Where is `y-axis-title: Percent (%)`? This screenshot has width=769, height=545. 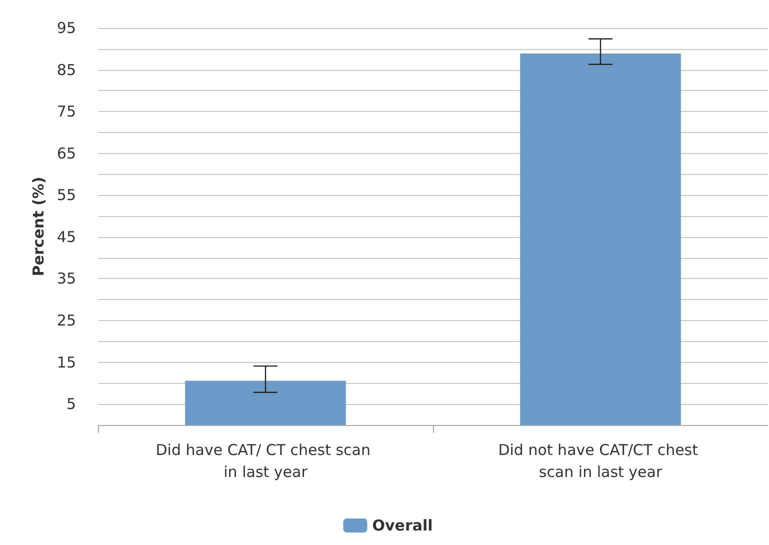
y-axis-title: Percent (%) is located at coordinates (39, 226).